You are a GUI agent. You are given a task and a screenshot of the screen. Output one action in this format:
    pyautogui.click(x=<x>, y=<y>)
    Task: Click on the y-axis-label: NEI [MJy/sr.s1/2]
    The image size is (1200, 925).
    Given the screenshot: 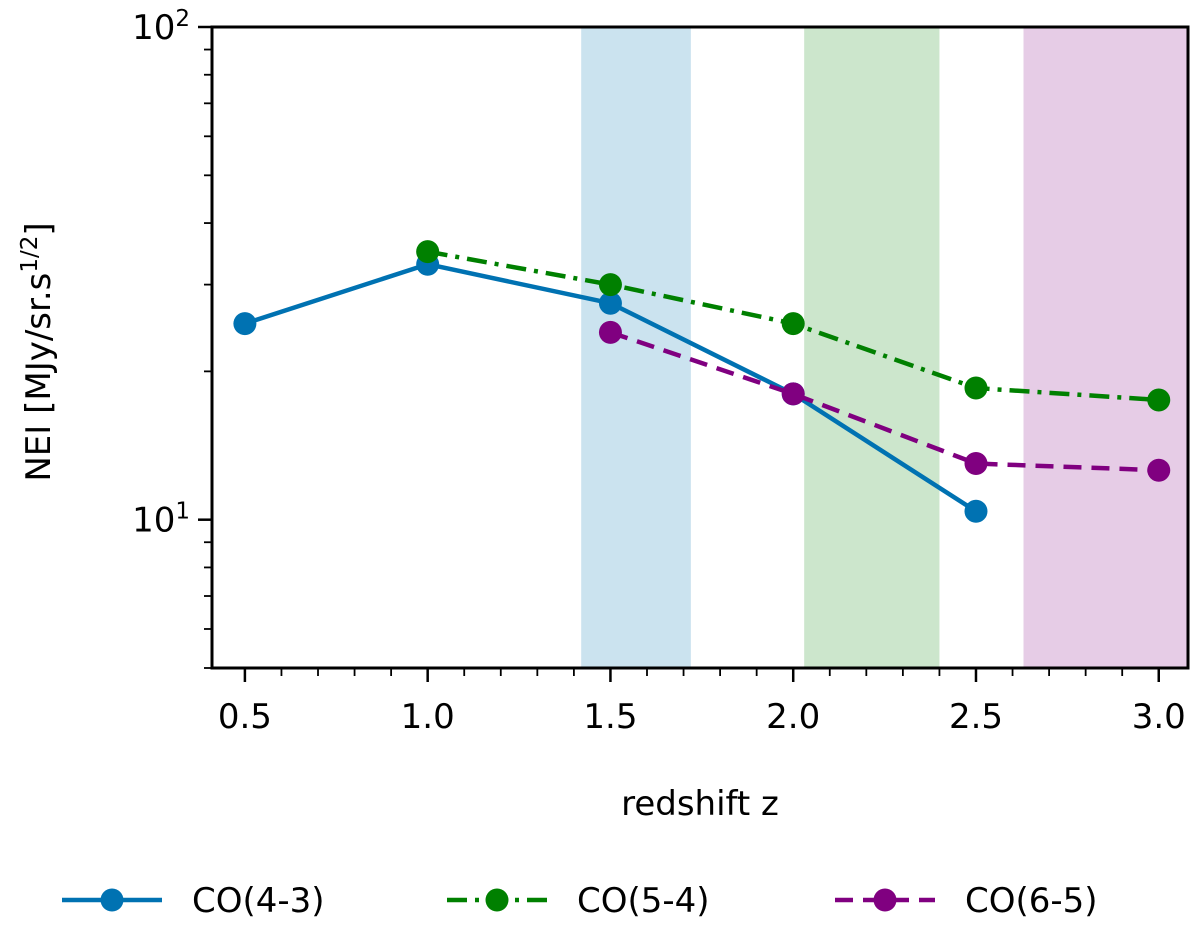 What is the action you would take?
    pyautogui.click(x=38, y=351)
    